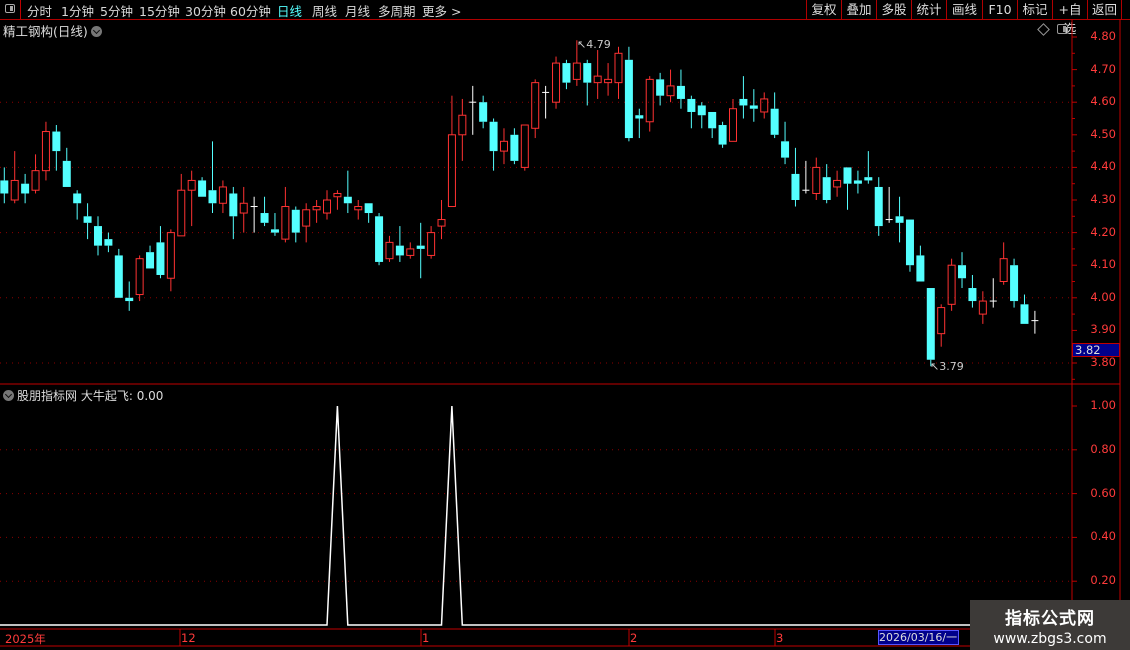  I want to click on indicator-header: 股朋指标网 大牛起飞: 0.00, so click(83, 395).